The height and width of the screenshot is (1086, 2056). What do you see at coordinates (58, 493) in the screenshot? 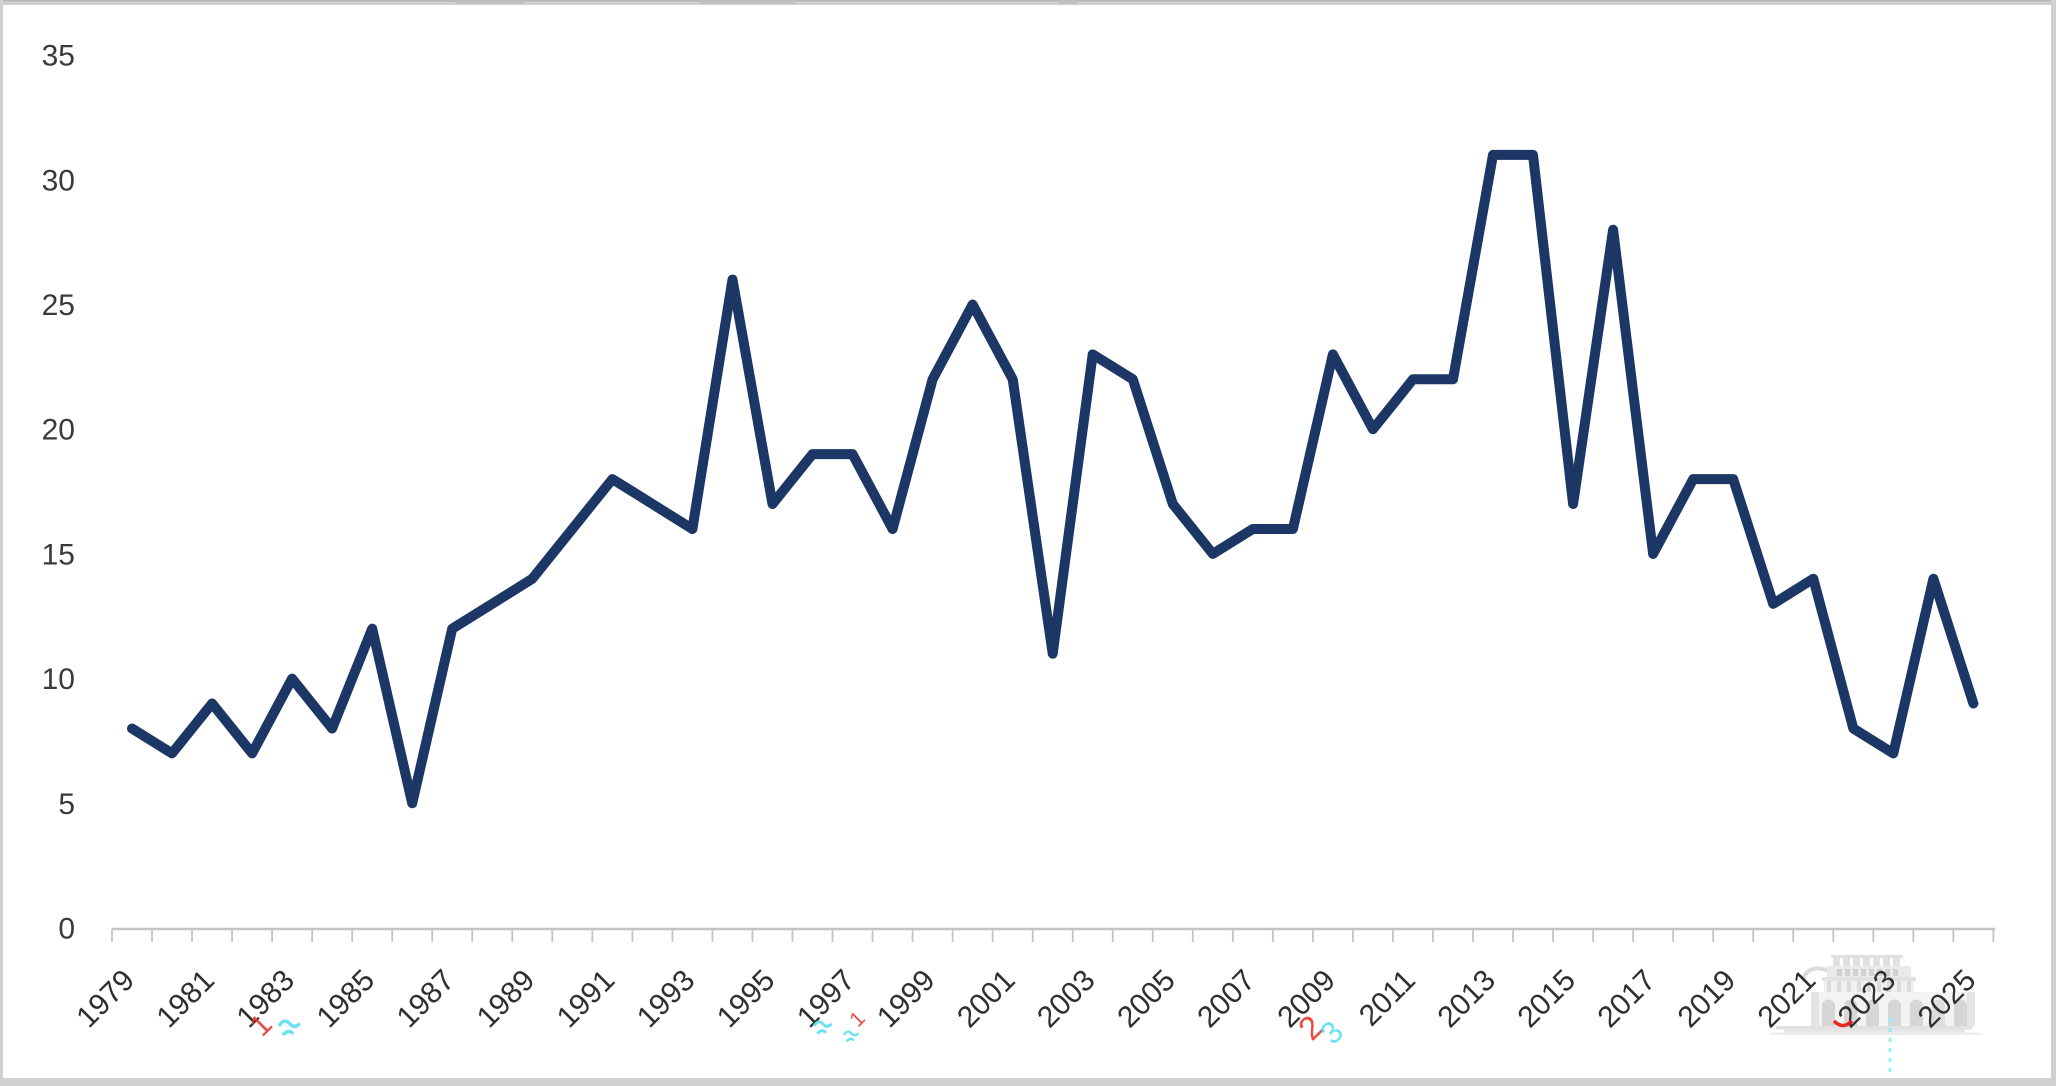
I see `y-axis-labels: 0 5 10 15 20 25 30 35` at bounding box center [58, 493].